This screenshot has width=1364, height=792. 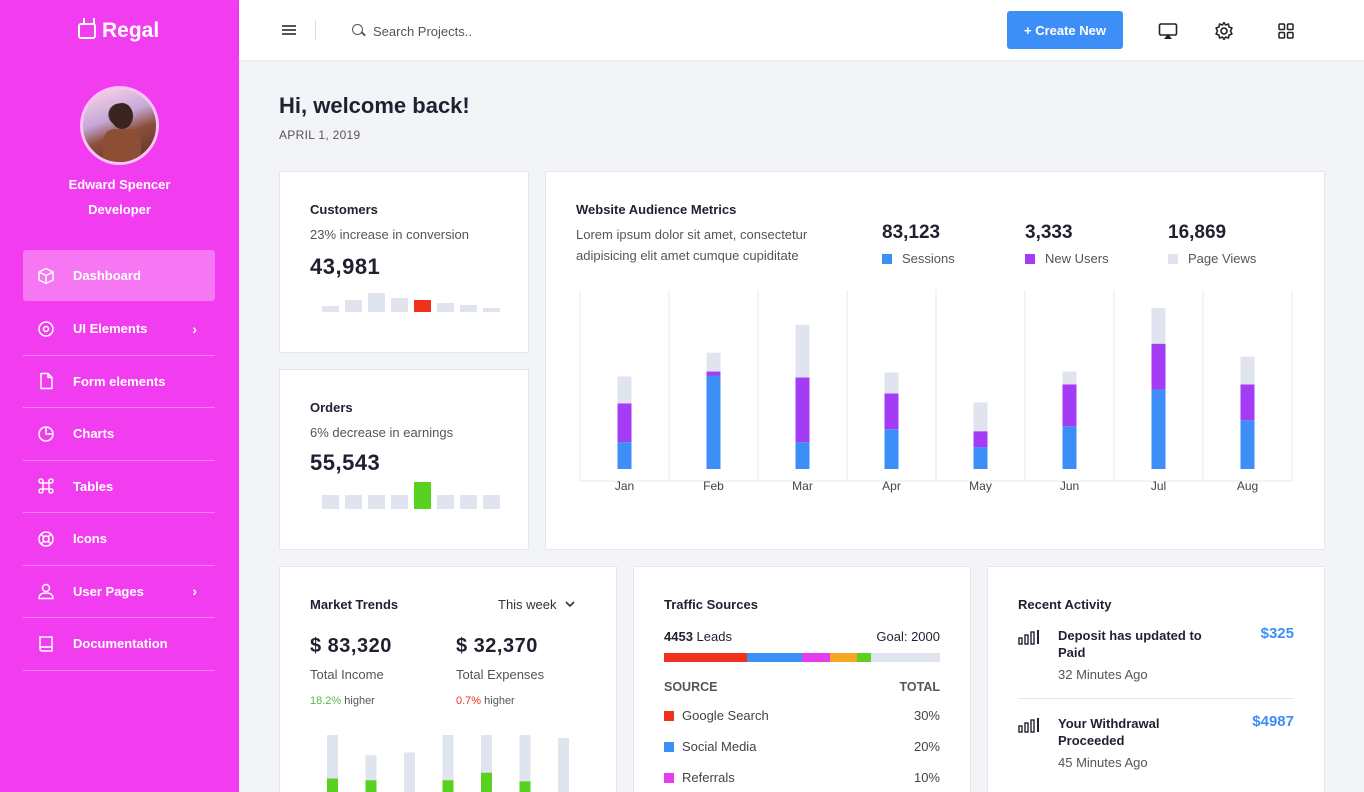 I want to click on sidebar-item-label: UI Elements, so click(x=110, y=329).